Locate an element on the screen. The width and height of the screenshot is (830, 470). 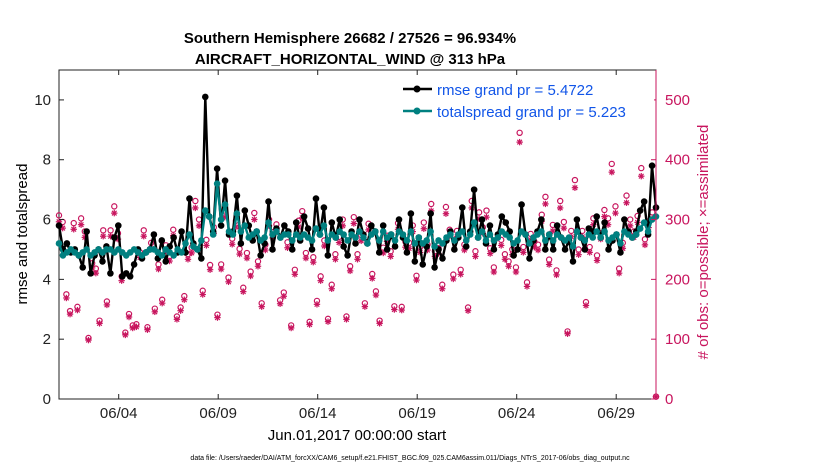
x-tick-label: 06/29 is located at coordinates (616, 413).